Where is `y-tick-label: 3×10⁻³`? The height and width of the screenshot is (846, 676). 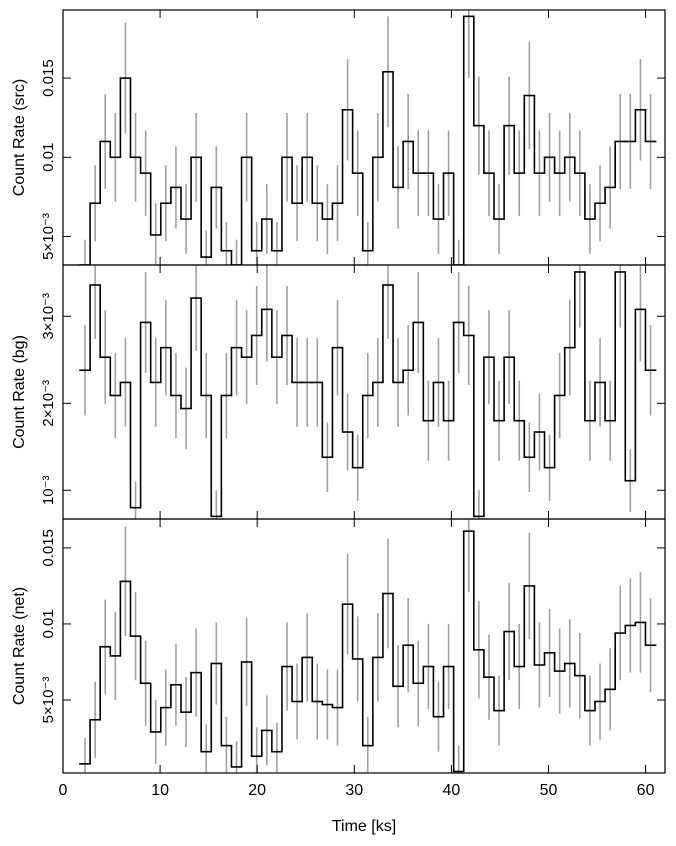
y-tick-label: 3×10⁻³ is located at coordinates (48, 316).